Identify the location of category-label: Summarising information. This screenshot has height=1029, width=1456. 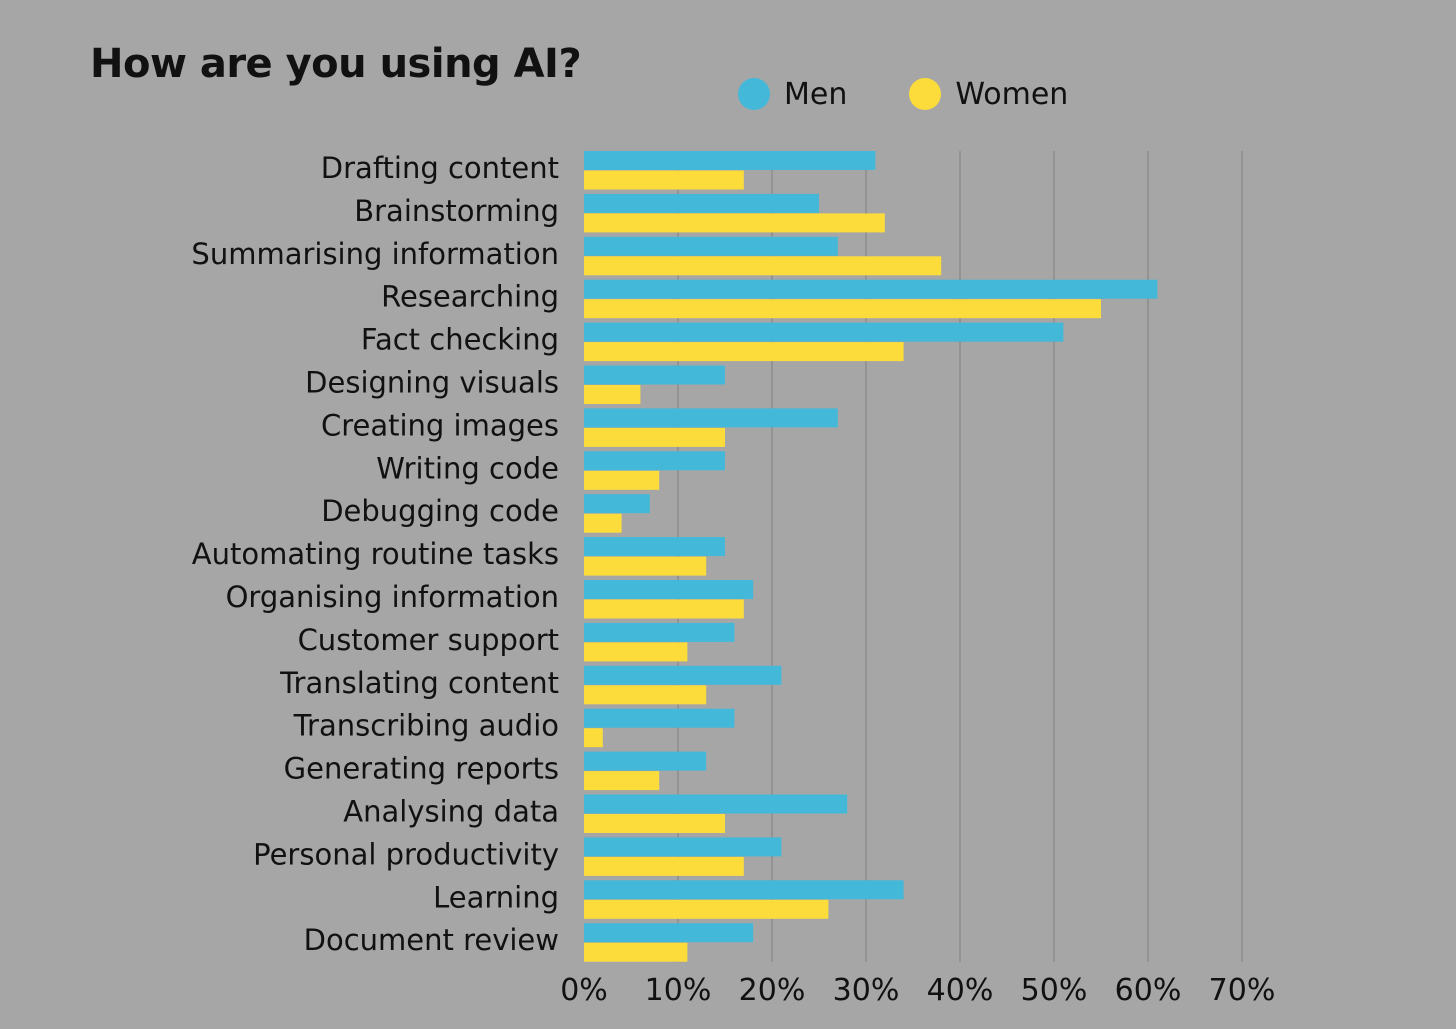
(375, 254).